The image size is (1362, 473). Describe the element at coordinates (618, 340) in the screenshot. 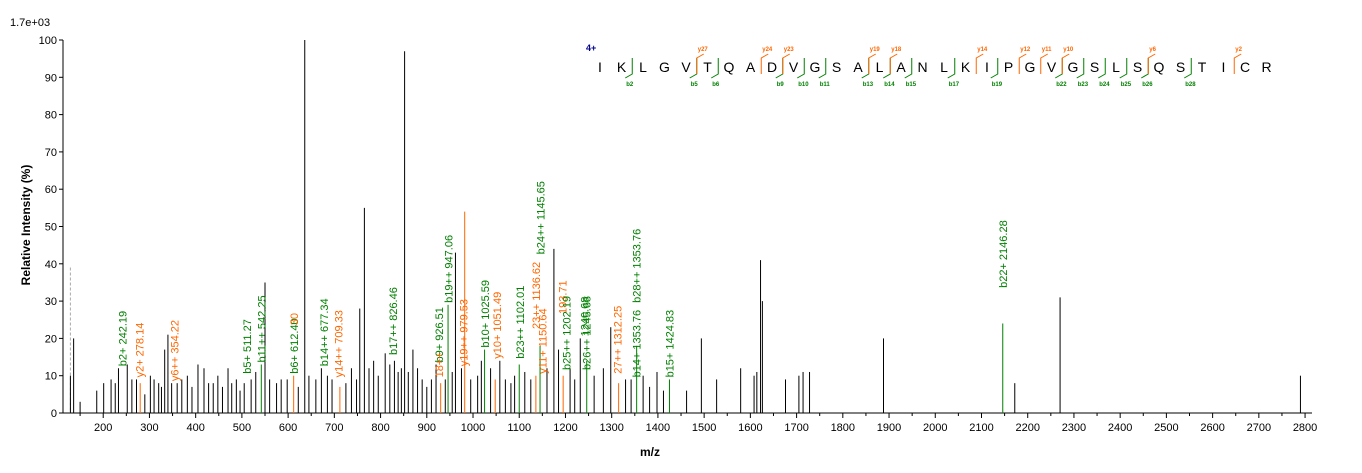

I see `peak-annotation: 27++ 1312.25` at that location.